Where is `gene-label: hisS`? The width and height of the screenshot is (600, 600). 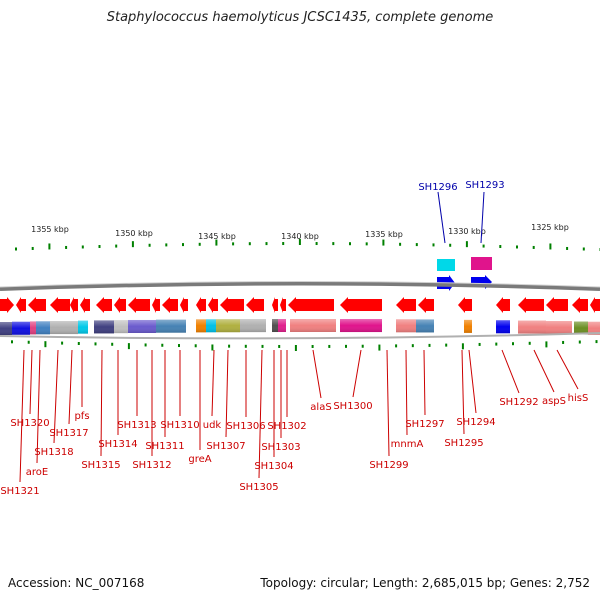
gene-label: hisS is located at coordinates (578, 398).